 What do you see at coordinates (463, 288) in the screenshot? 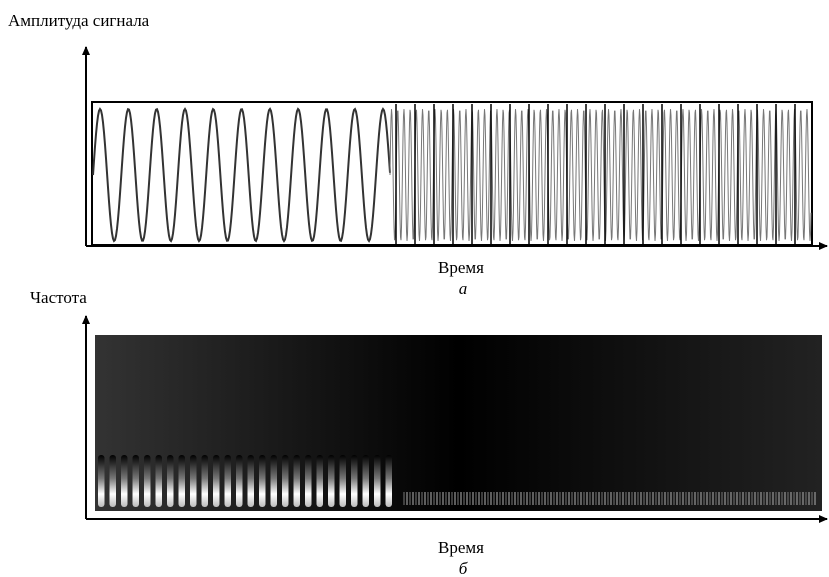
I see `caption: а` at bounding box center [463, 288].